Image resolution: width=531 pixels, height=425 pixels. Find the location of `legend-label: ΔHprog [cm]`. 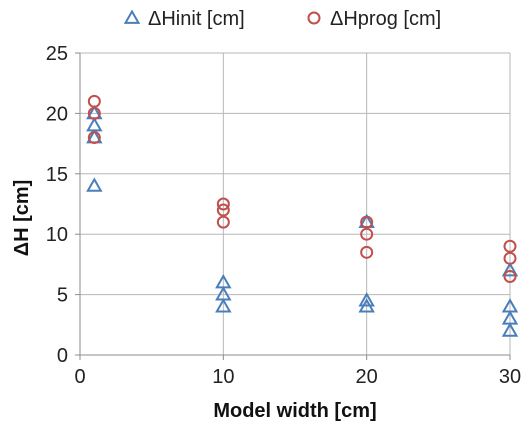

legend-label: ΔHprog [cm] is located at coordinates (385, 19).